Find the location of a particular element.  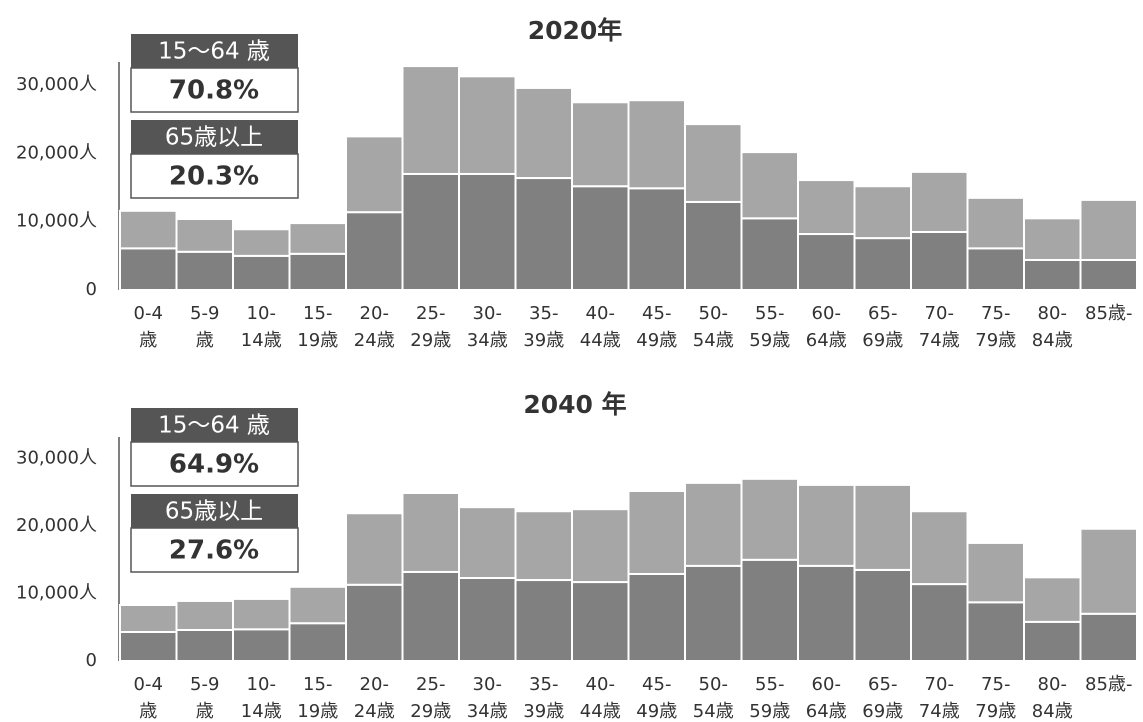

x-tick-label: 65- is located at coordinates (882, 684).